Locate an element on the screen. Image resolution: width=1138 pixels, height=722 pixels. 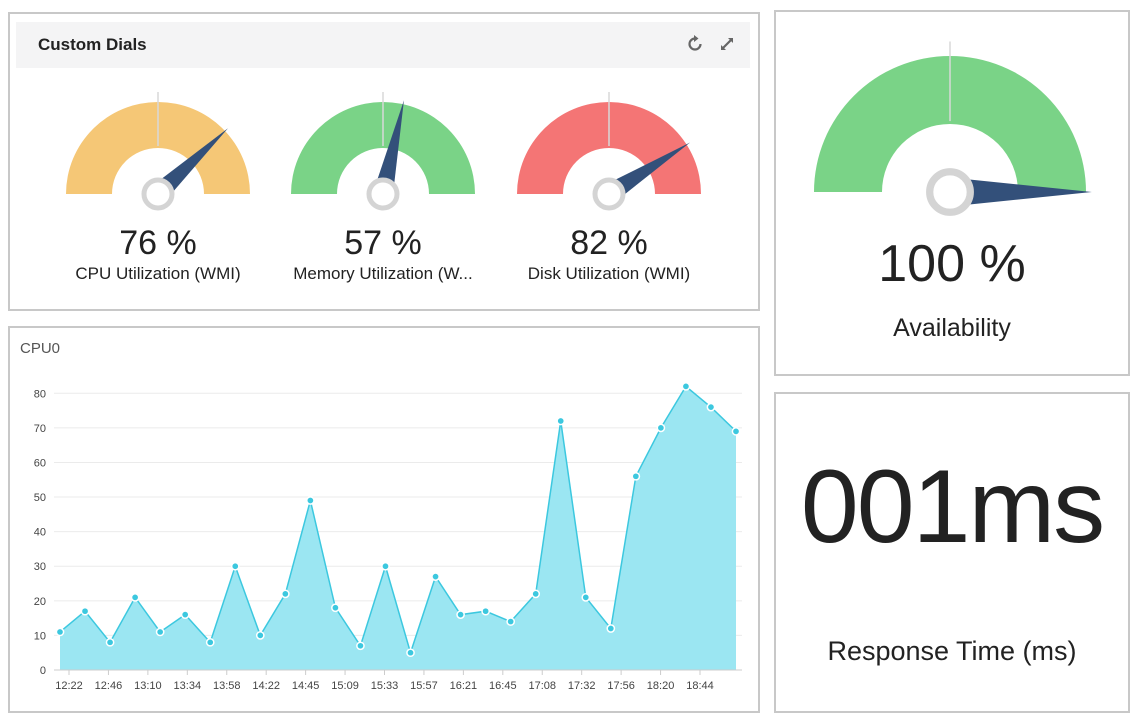
disk-utilization-label: Disk Utilization (WMI) is located at coordinates (609, 273).